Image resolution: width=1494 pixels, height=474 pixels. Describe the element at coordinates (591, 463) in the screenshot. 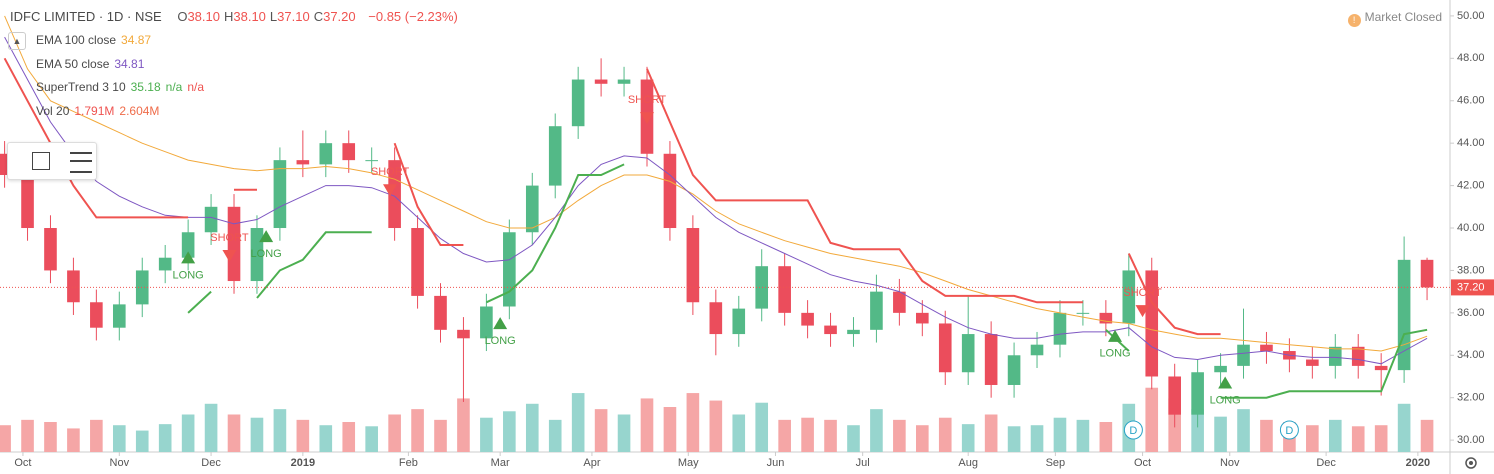

I see `x-tick-label: Apr` at that location.